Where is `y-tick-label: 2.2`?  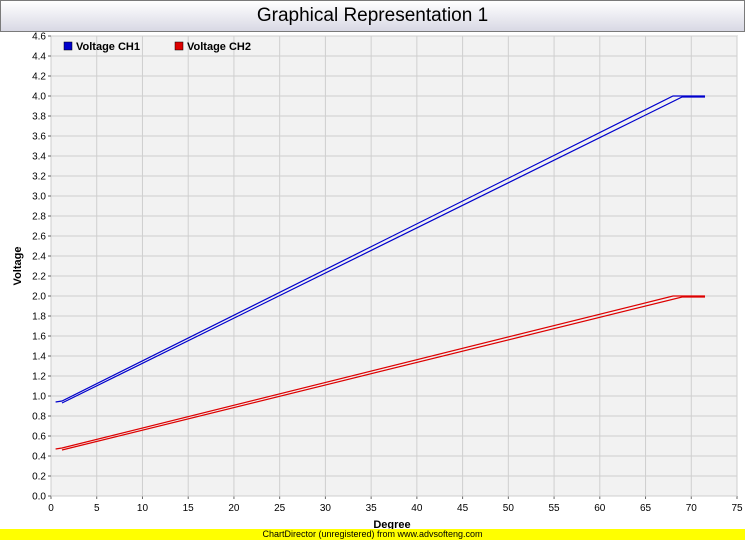
y-tick-label: 2.2 is located at coordinates (39, 277).